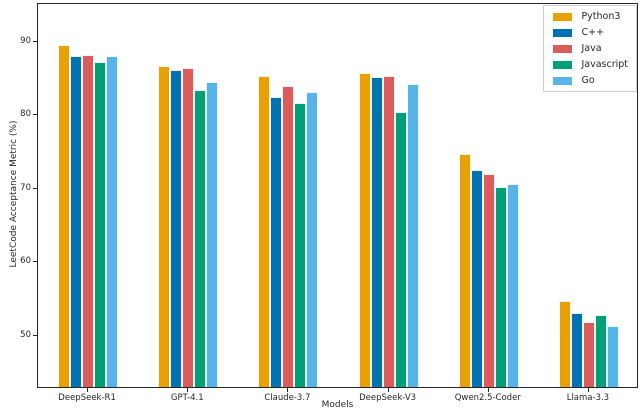 This screenshot has width=640, height=417. Describe the element at coordinates (563, 80) in the screenshot. I see `go-swatch` at that location.